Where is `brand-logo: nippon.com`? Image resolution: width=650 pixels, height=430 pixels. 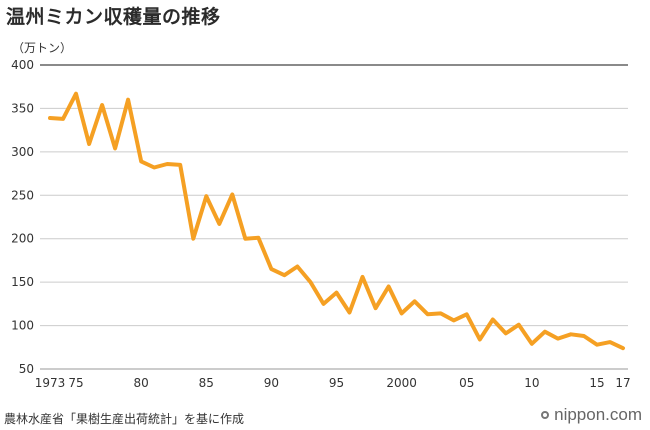
brand-logo: nippon.com is located at coordinates (591, 415).